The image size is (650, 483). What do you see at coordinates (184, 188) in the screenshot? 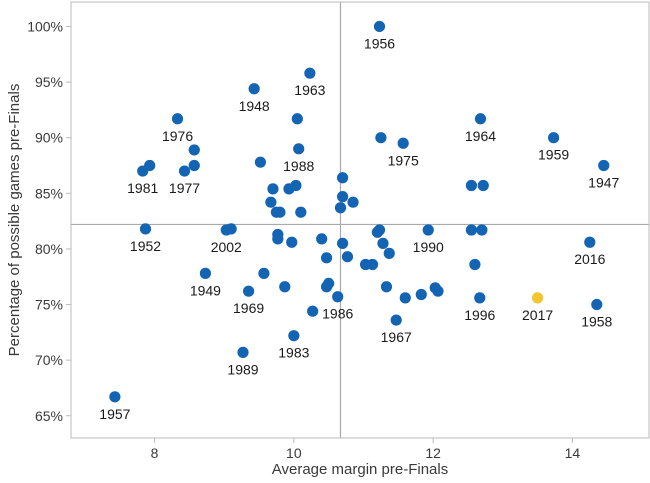
I see `point-label: 1977` at bounding box center [184, 188].